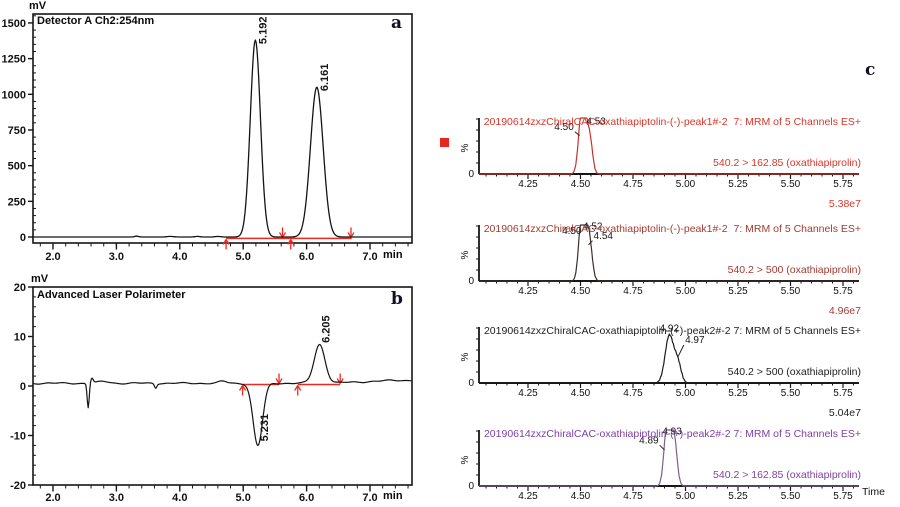 Image resolution: width=900 pixels, height=507 pixels. I want to click on svg-text: 4.52, so click(593, 227).